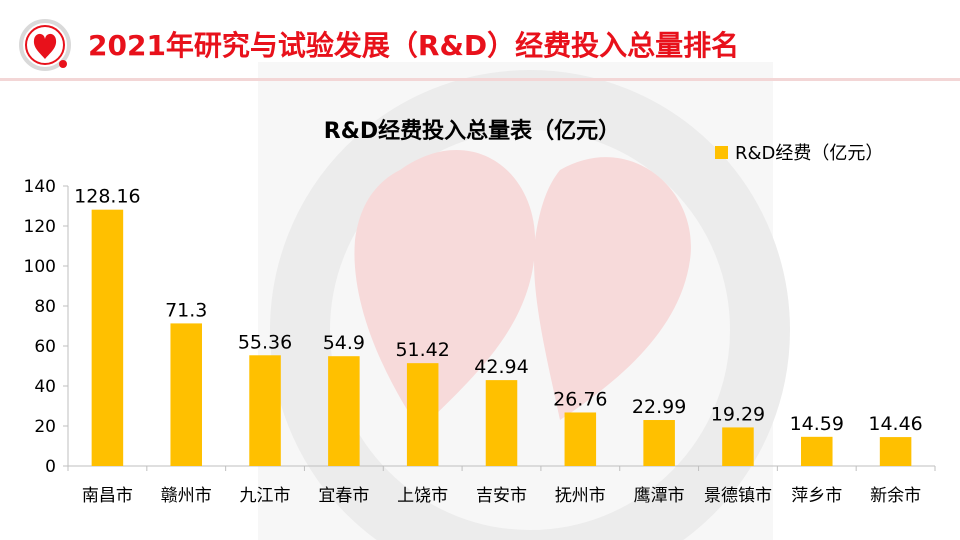 This screenshot has height=540, width=960. I want to click on y-tick-label: 40, so click(45, 387).